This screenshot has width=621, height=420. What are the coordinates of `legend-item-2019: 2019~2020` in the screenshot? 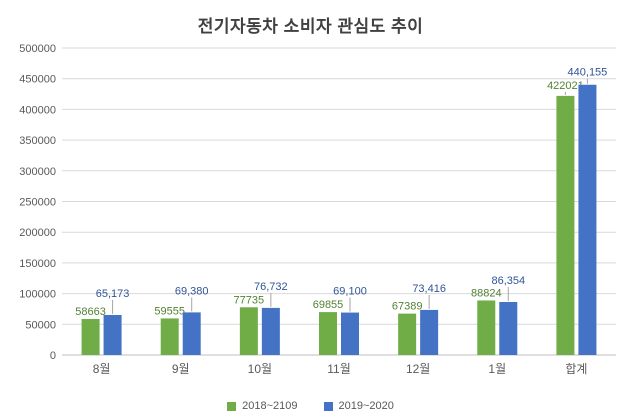 It's located at (358, 406).